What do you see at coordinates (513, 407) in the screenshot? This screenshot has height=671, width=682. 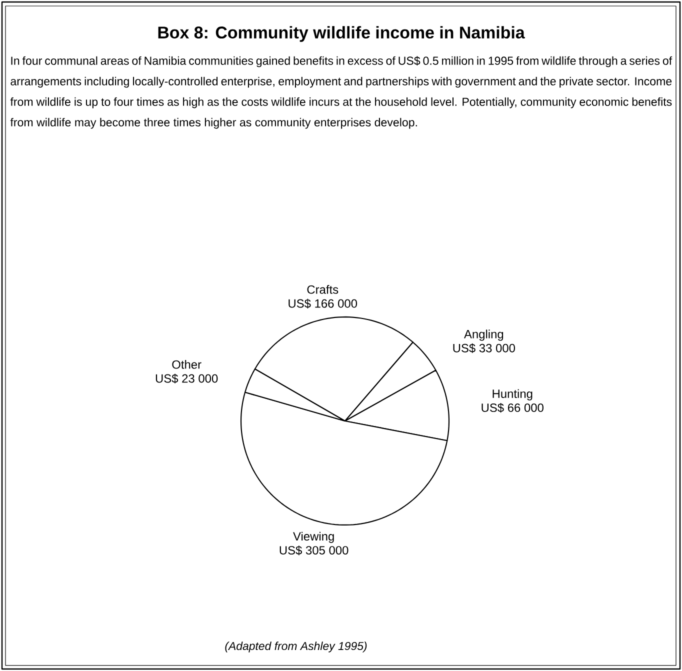 I see `data-label: US$ 66 000` at bounding box center [513, 407].